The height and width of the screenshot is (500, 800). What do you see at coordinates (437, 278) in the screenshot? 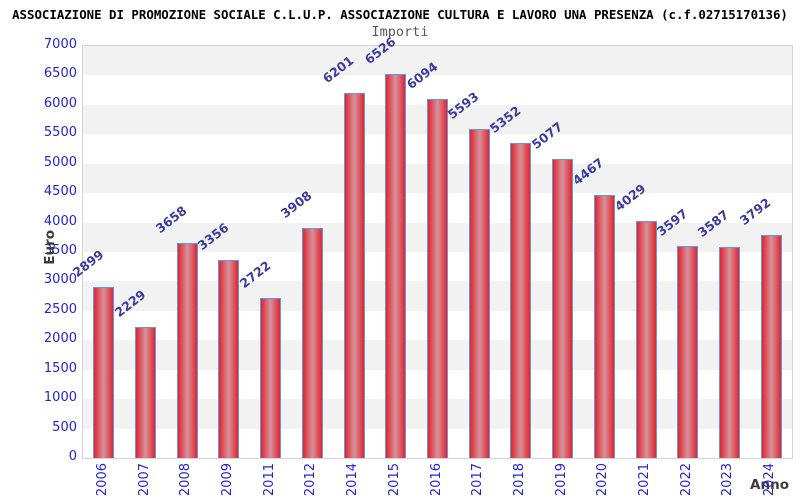
I see `bar-2016` at bounding box center [437, 278].